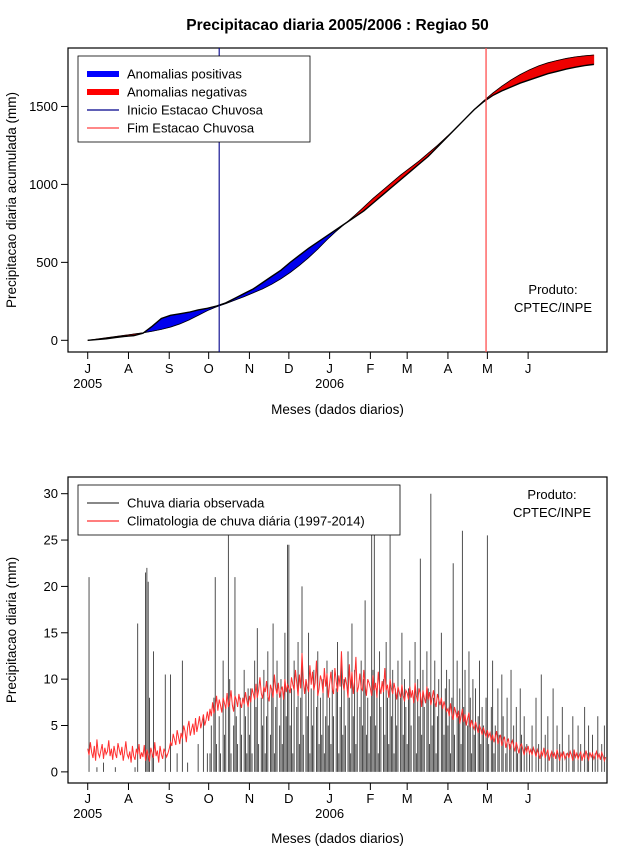 The height and width of the screenshot is (860, 640). I want to click on y-tick-label: 15, so click(51, 632).